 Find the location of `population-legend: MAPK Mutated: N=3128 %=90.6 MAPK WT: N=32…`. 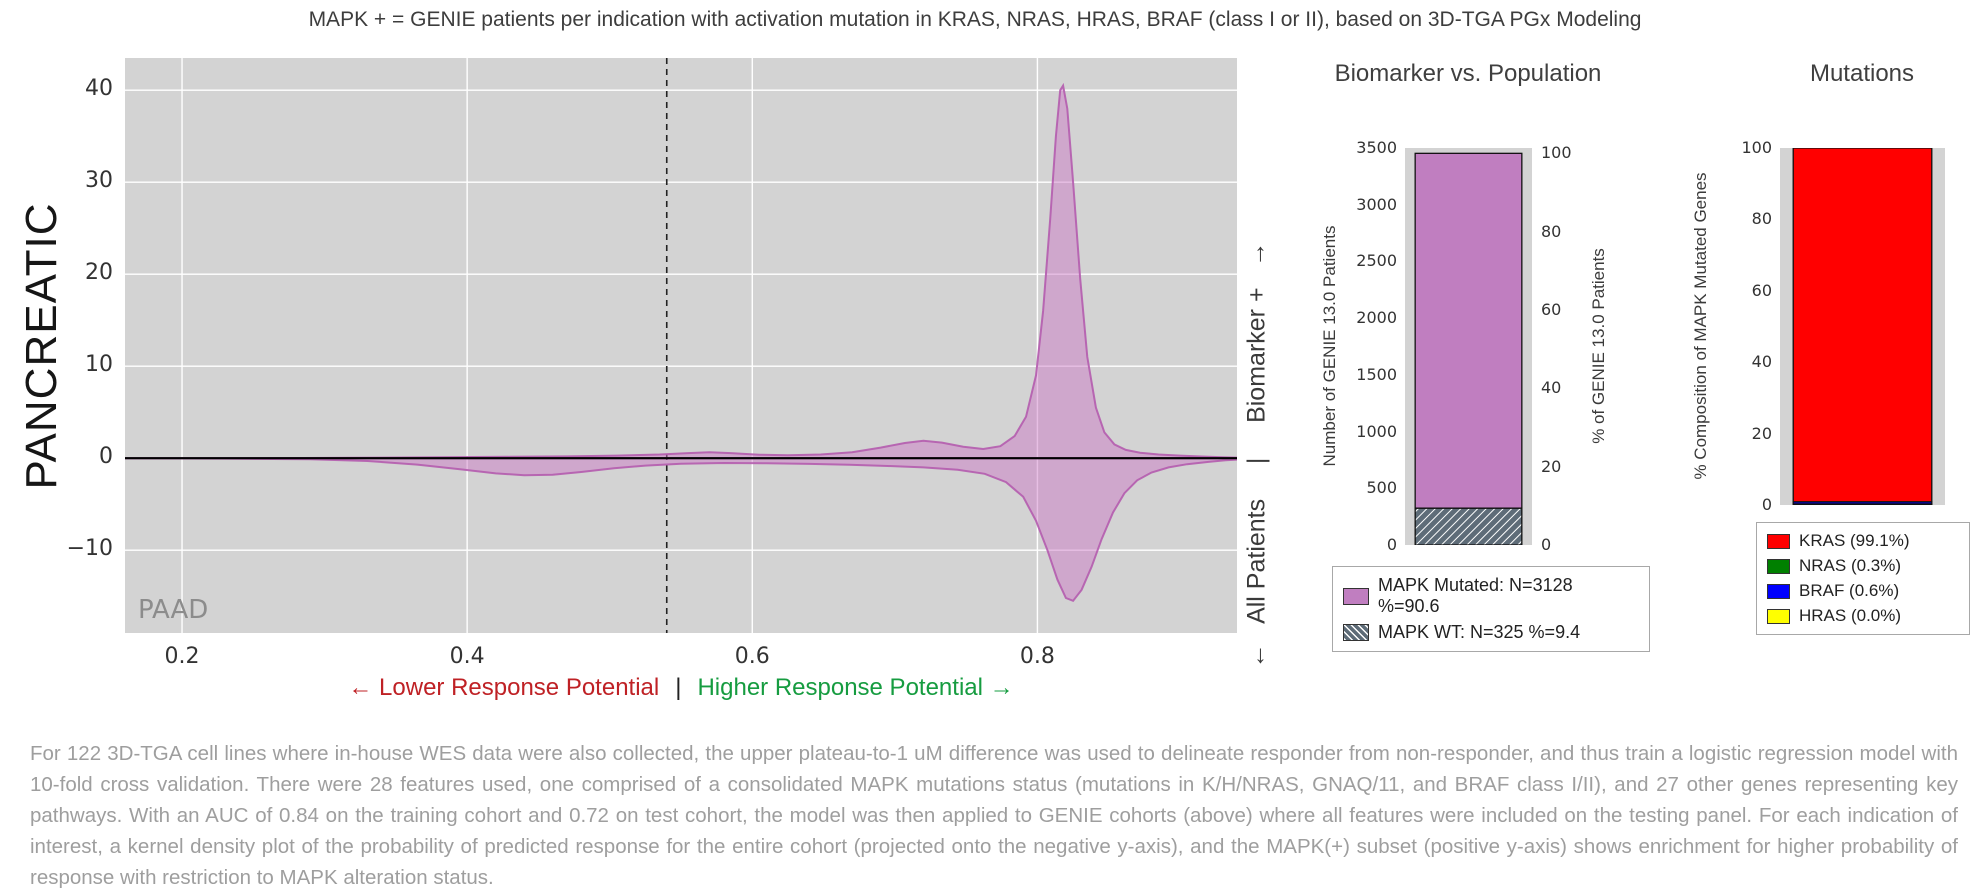

population-legend: MAPK Mutated: N=3128 %=90.6 MAPK WT: N=32… is located at coordinates (1491, 609).